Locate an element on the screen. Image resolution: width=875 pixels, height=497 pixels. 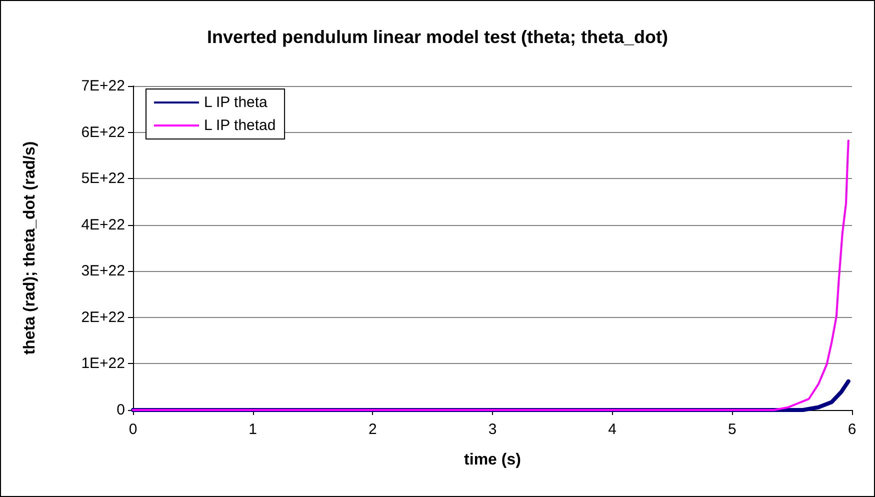
x-tick-label: 4 is located at coordinates (612, 429).